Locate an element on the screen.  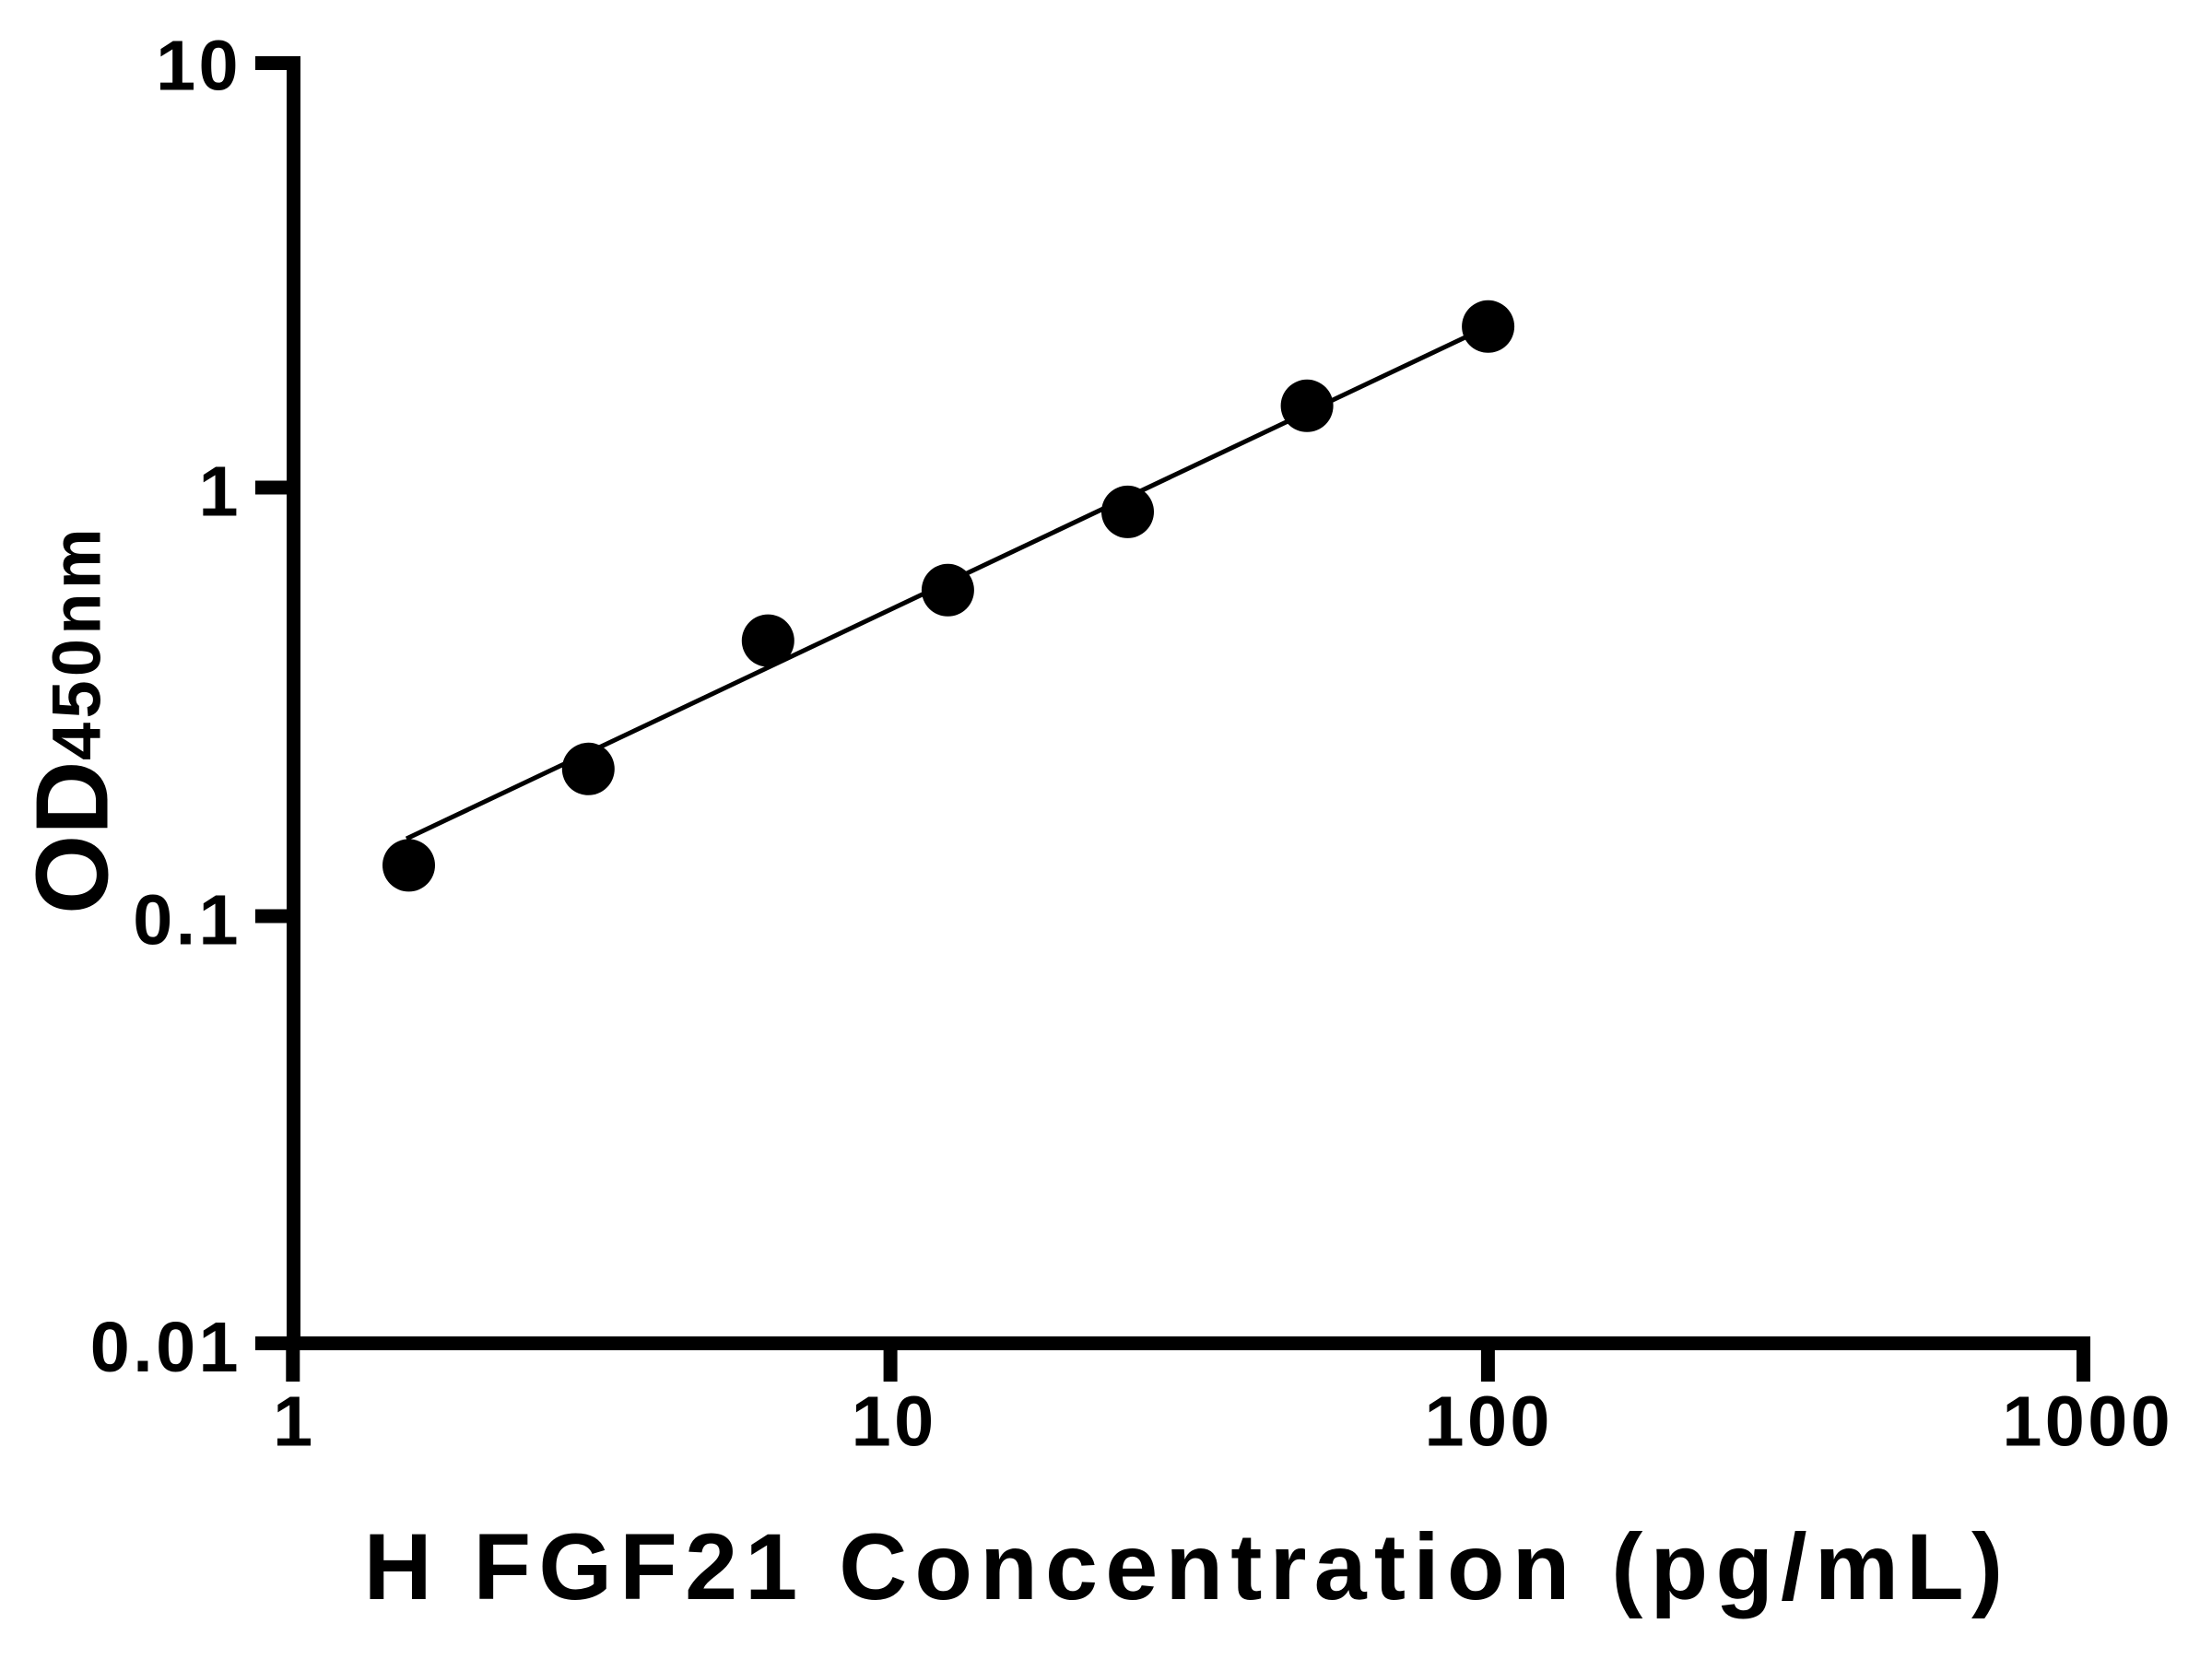
svg-text: 450nm is located at coordinates (76, 642).